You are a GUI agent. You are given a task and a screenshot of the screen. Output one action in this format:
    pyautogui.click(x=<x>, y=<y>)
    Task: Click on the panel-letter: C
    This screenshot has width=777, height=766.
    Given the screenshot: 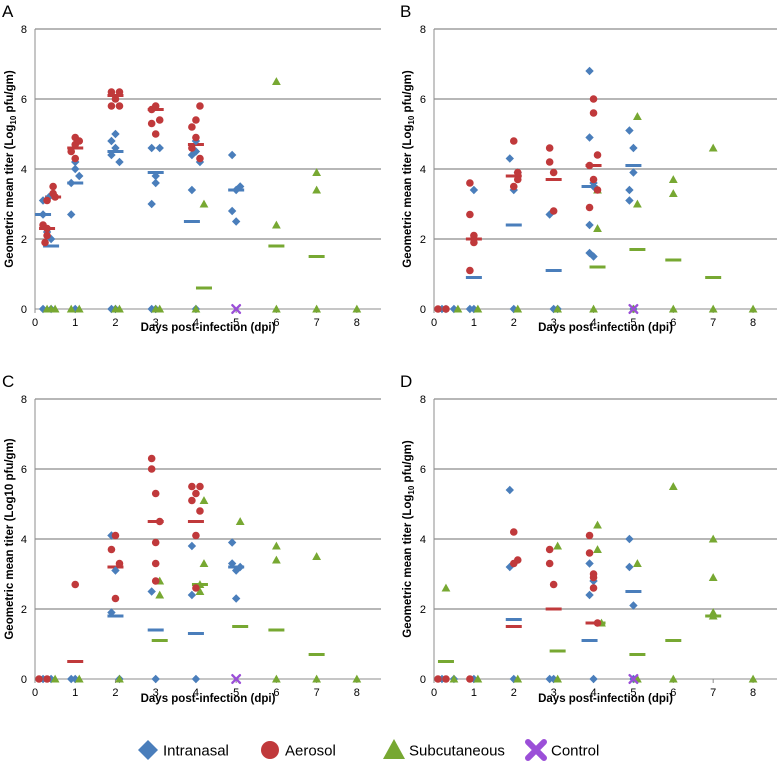 What is the action you would take?
    pyautogui.click(x=8, y=381)
    